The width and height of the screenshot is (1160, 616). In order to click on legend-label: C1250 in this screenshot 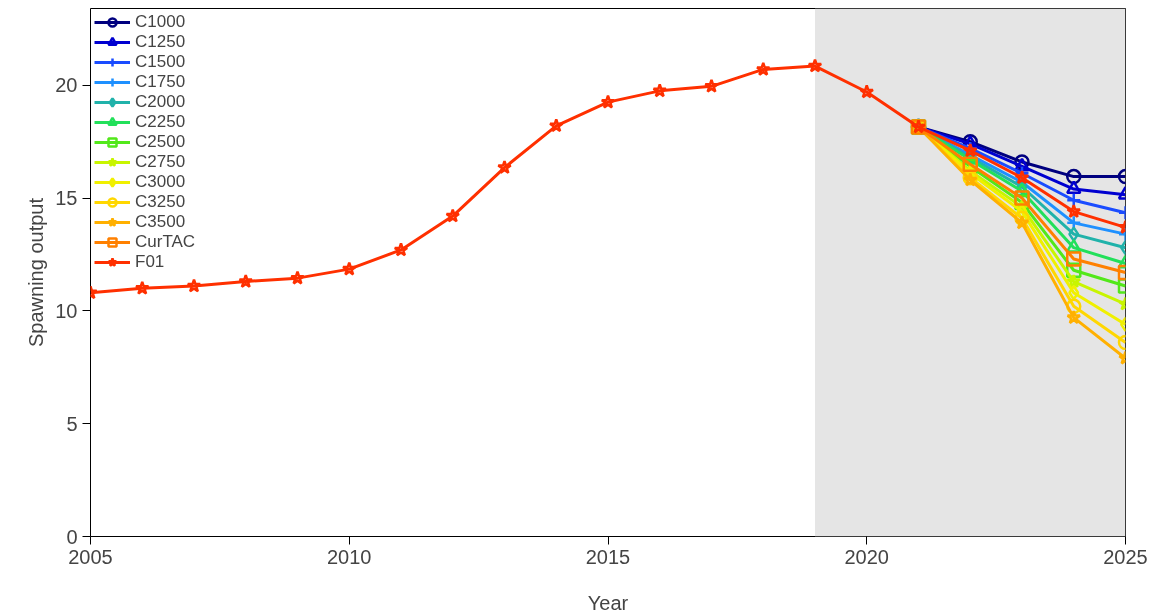, I will do `click(160, 42)`.